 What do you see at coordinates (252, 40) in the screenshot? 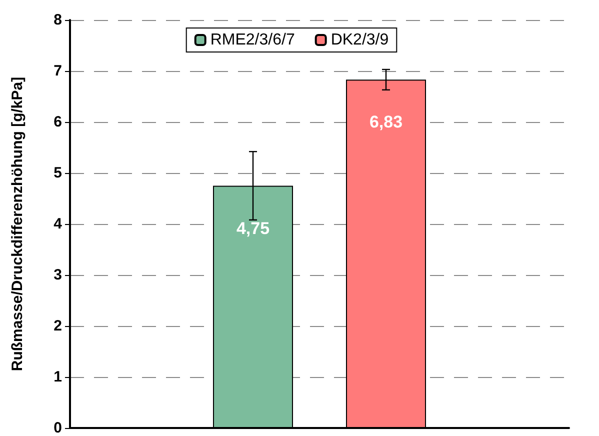
I see `legend-label: RME2/3/6/7` at bounding box center [252, 40].